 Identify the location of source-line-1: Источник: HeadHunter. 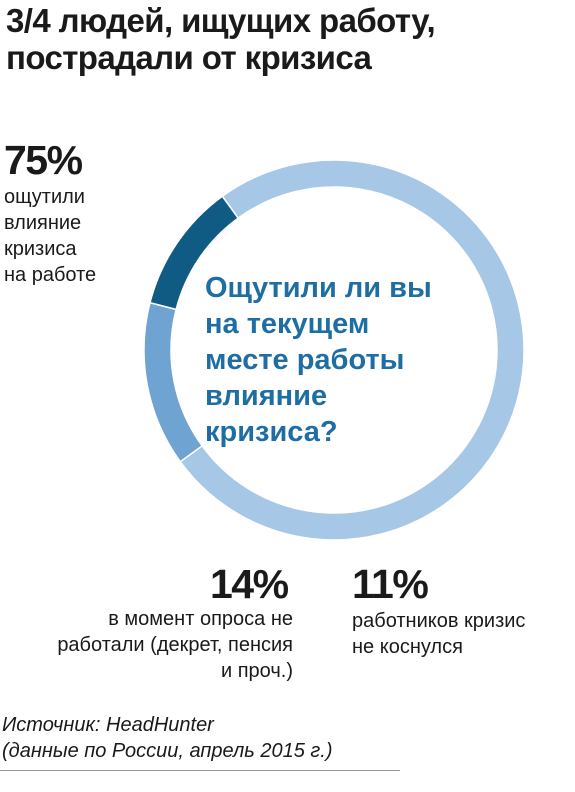
(108, 725).